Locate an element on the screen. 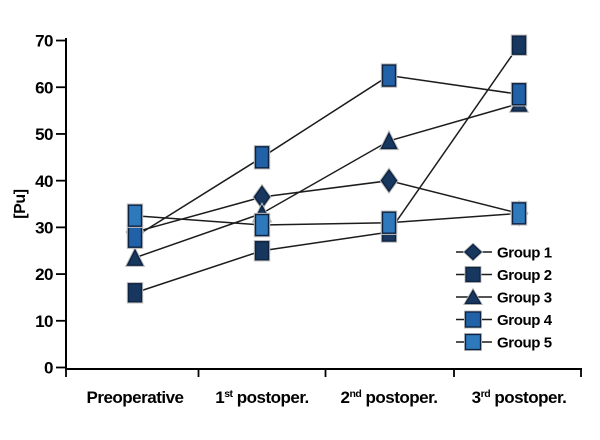 This screenshot has height=440, width=600. legend-item-group-5: Group 5 is located at coordinates (504, 342).